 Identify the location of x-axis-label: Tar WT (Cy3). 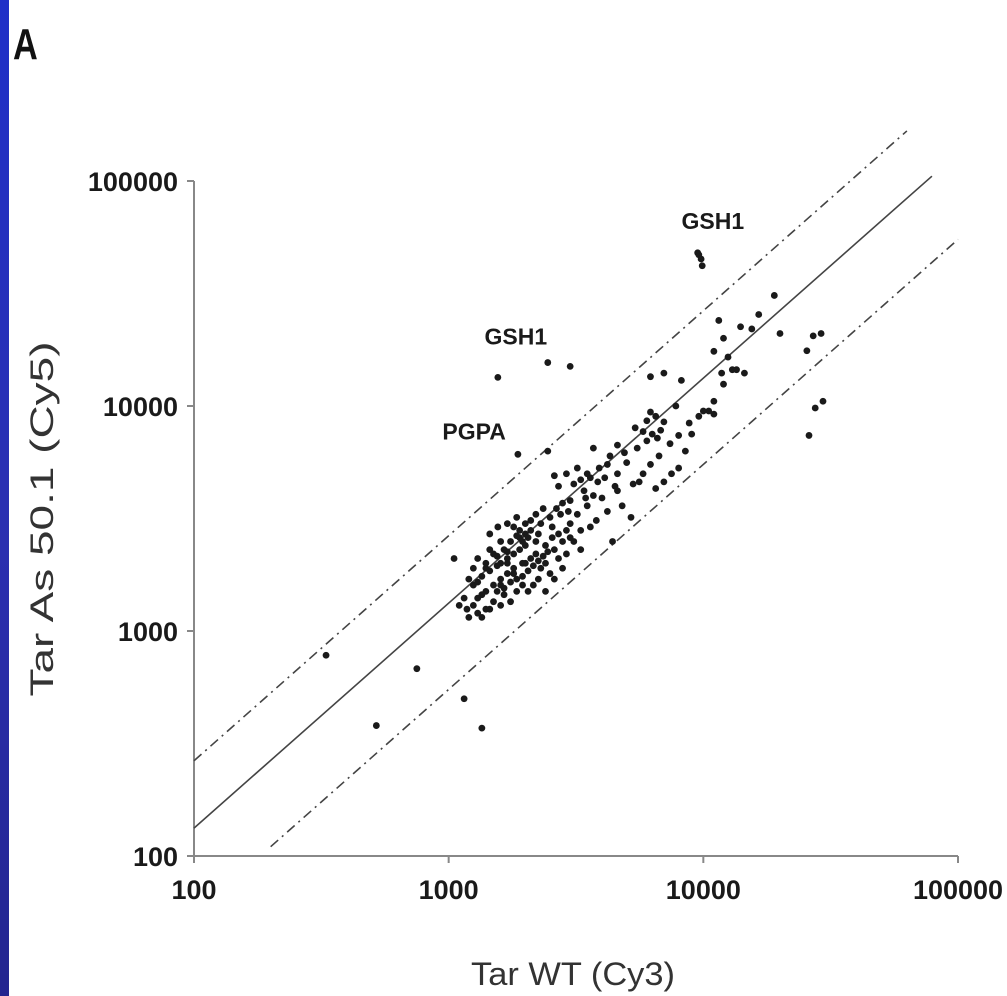
(573, 974).